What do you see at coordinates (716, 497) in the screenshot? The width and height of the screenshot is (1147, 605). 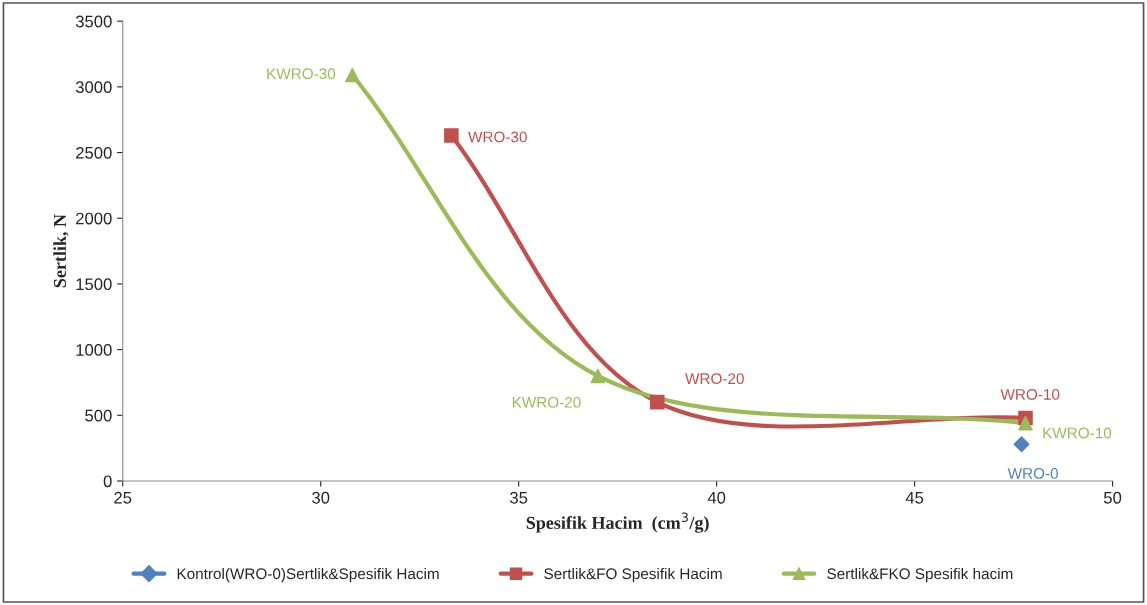 I see `x-tick-label: 40` at bounding box center [716, 497].